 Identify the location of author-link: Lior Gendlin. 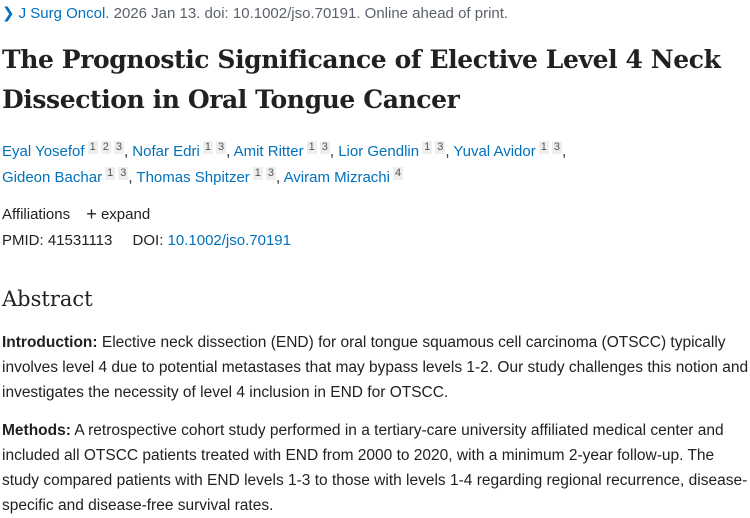
(379, 151).